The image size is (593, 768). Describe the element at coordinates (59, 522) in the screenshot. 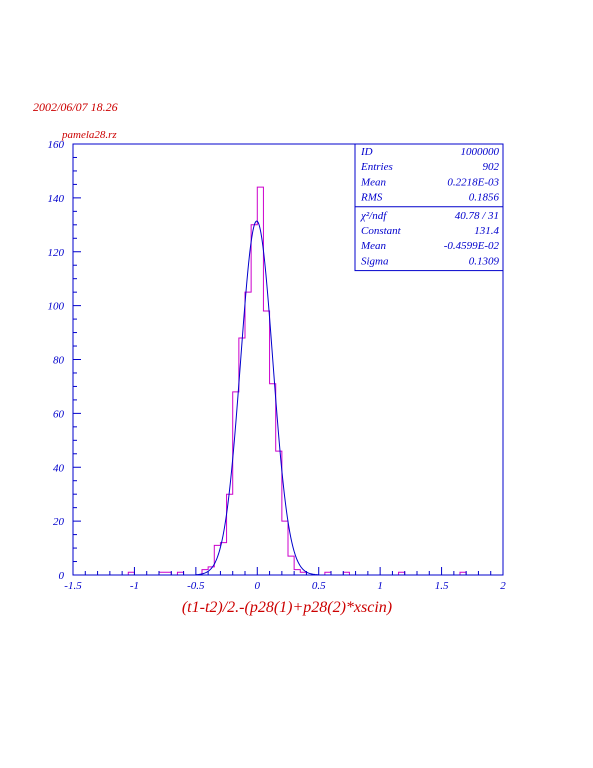

I see `y-tick-label: 20` at that location.